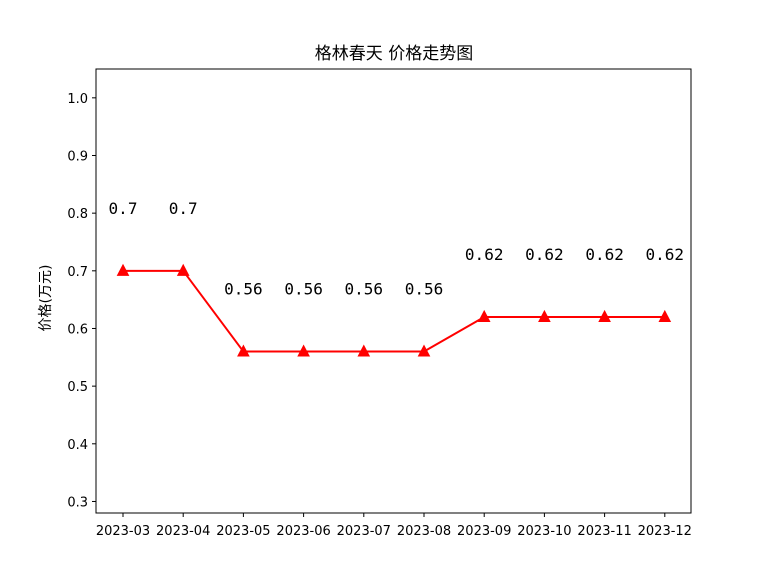  Describe the element at coordinates (77, 445) in the screenshot. I see `y-tick-label: 0.4` at that location.